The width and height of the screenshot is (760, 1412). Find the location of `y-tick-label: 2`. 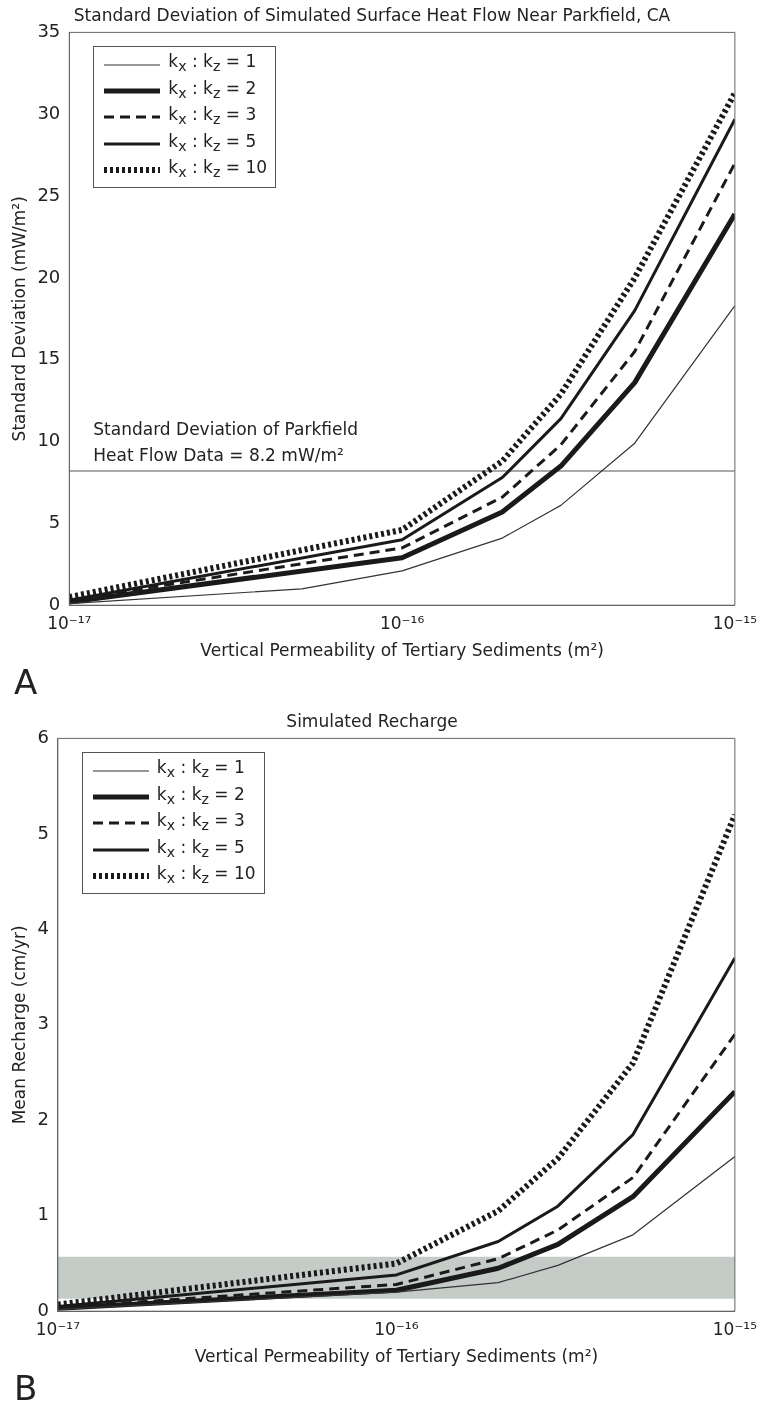

y-tick-label: 2 is located at coordinates (43, 1118).